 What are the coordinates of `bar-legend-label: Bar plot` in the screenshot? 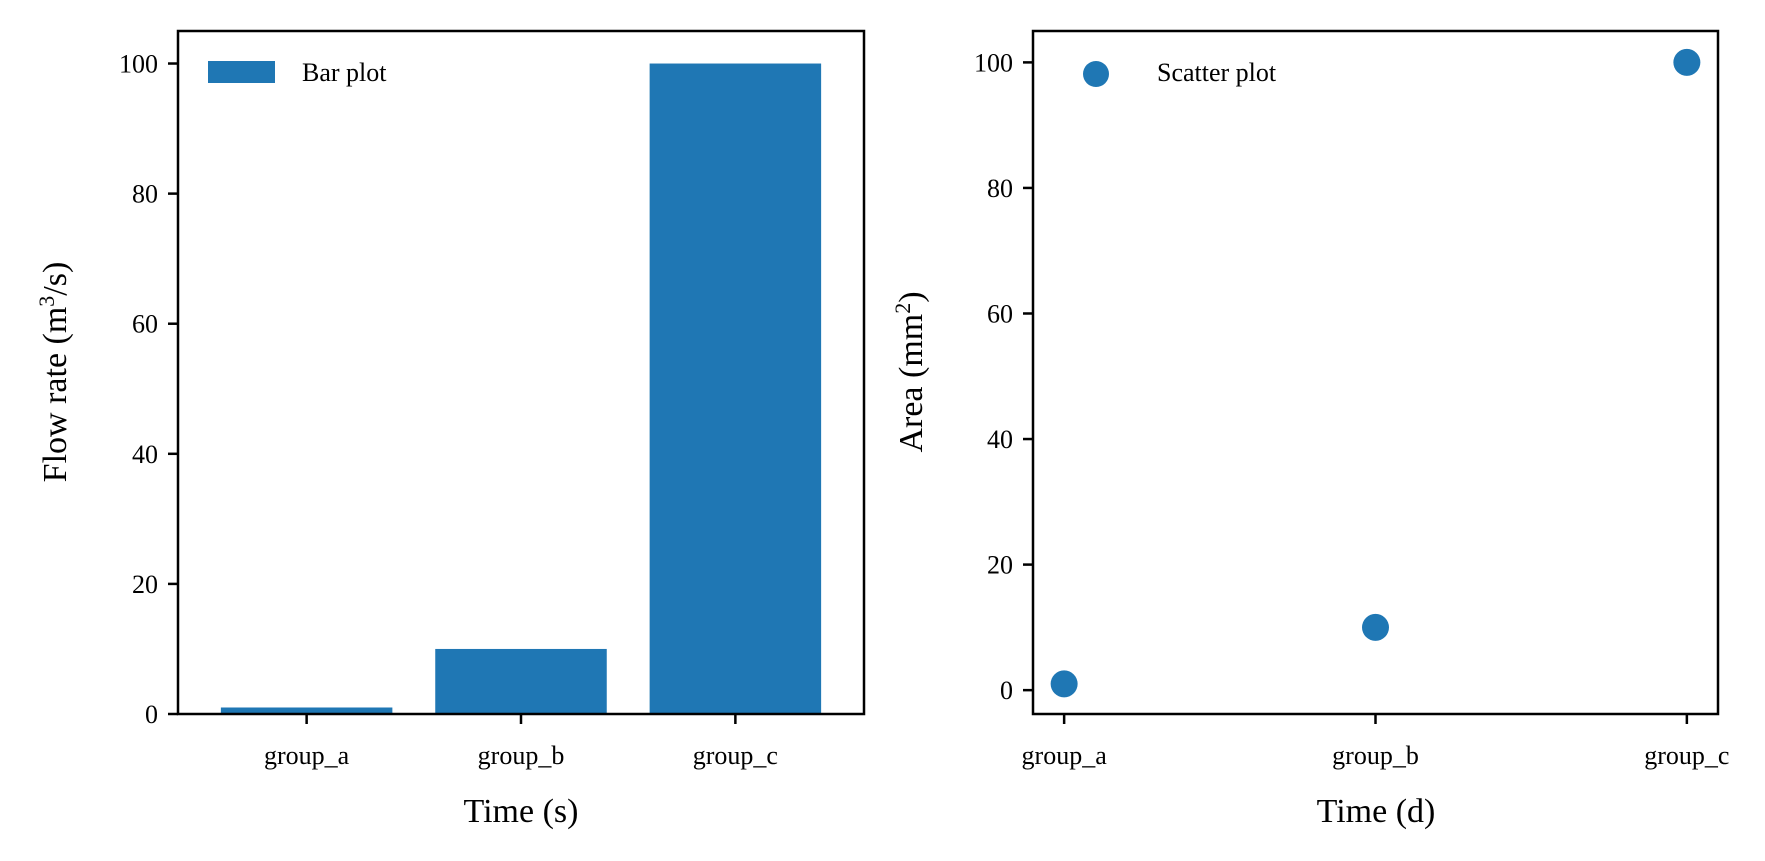 It's located at (344, 72).